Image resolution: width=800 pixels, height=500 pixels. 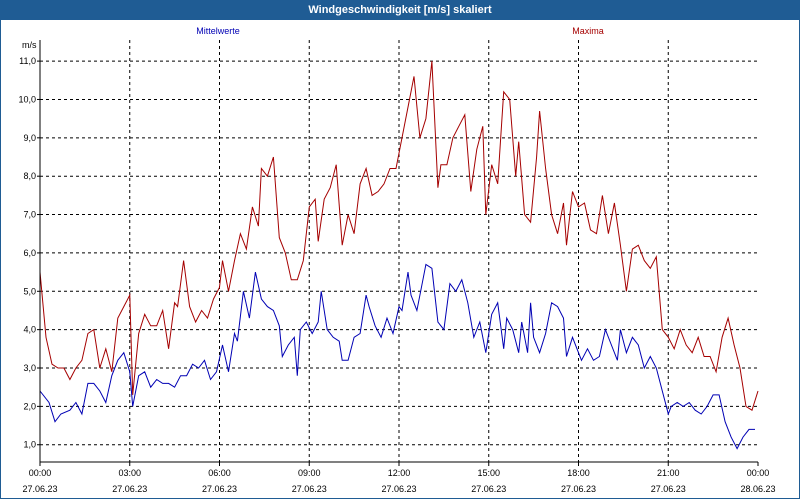 I want to click on y-tick-label: 6,0, so click(x=29, y=253).